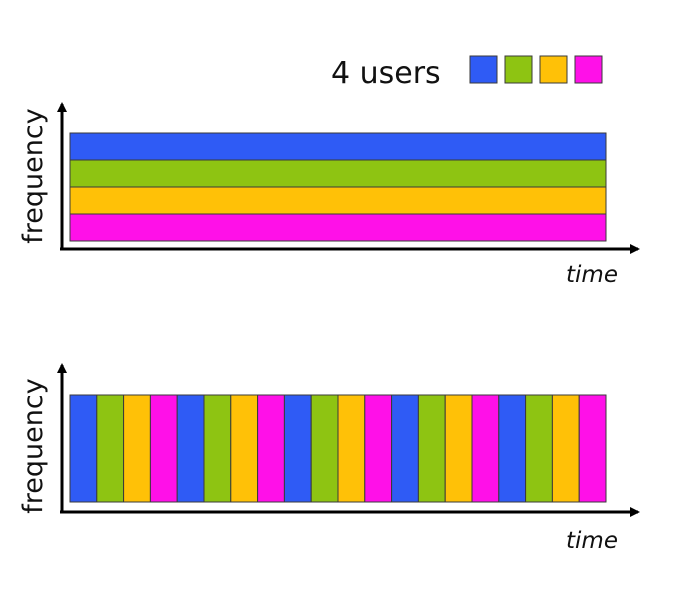 The image size is (678, 602). I want to click on legend: 4 users, so click(467, 73).